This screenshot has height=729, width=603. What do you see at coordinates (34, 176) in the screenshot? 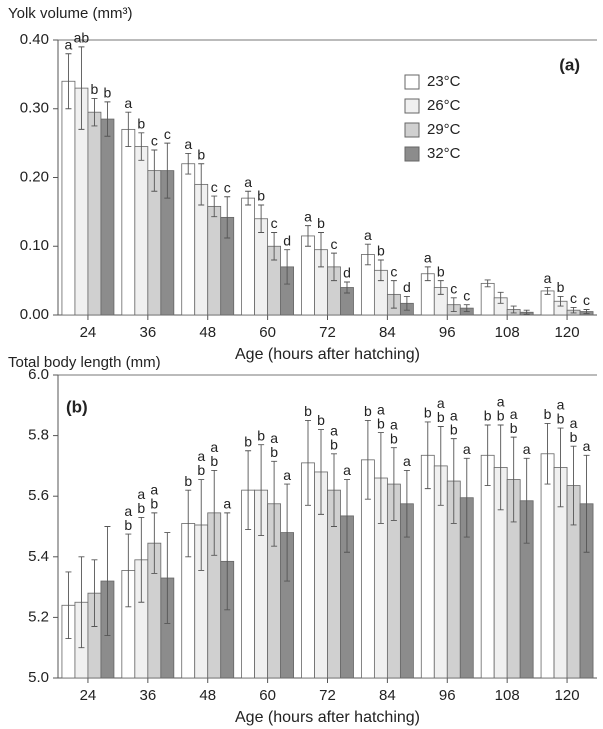
I see `y-tick-label: 0.20` at bounding box center [34, 176].